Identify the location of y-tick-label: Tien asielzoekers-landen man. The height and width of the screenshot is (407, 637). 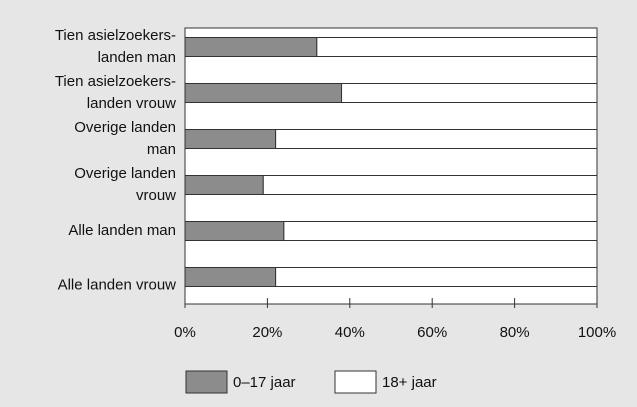
(115, 46).